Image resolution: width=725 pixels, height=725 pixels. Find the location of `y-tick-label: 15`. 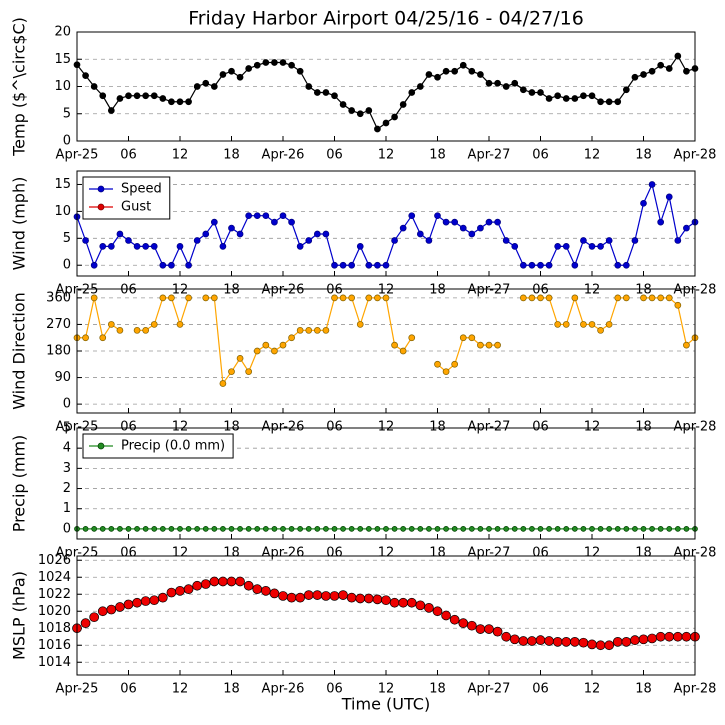

y-tick-label: 15 is located at coordinates (62, 184).